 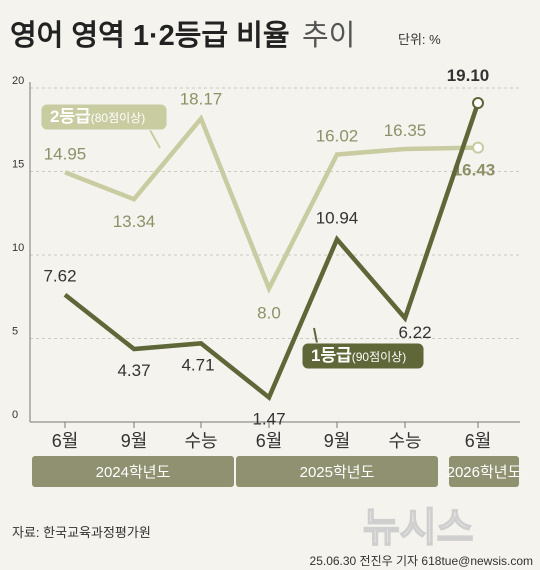 I want to click on data-label: 14.95, so click(x=65, y=153).